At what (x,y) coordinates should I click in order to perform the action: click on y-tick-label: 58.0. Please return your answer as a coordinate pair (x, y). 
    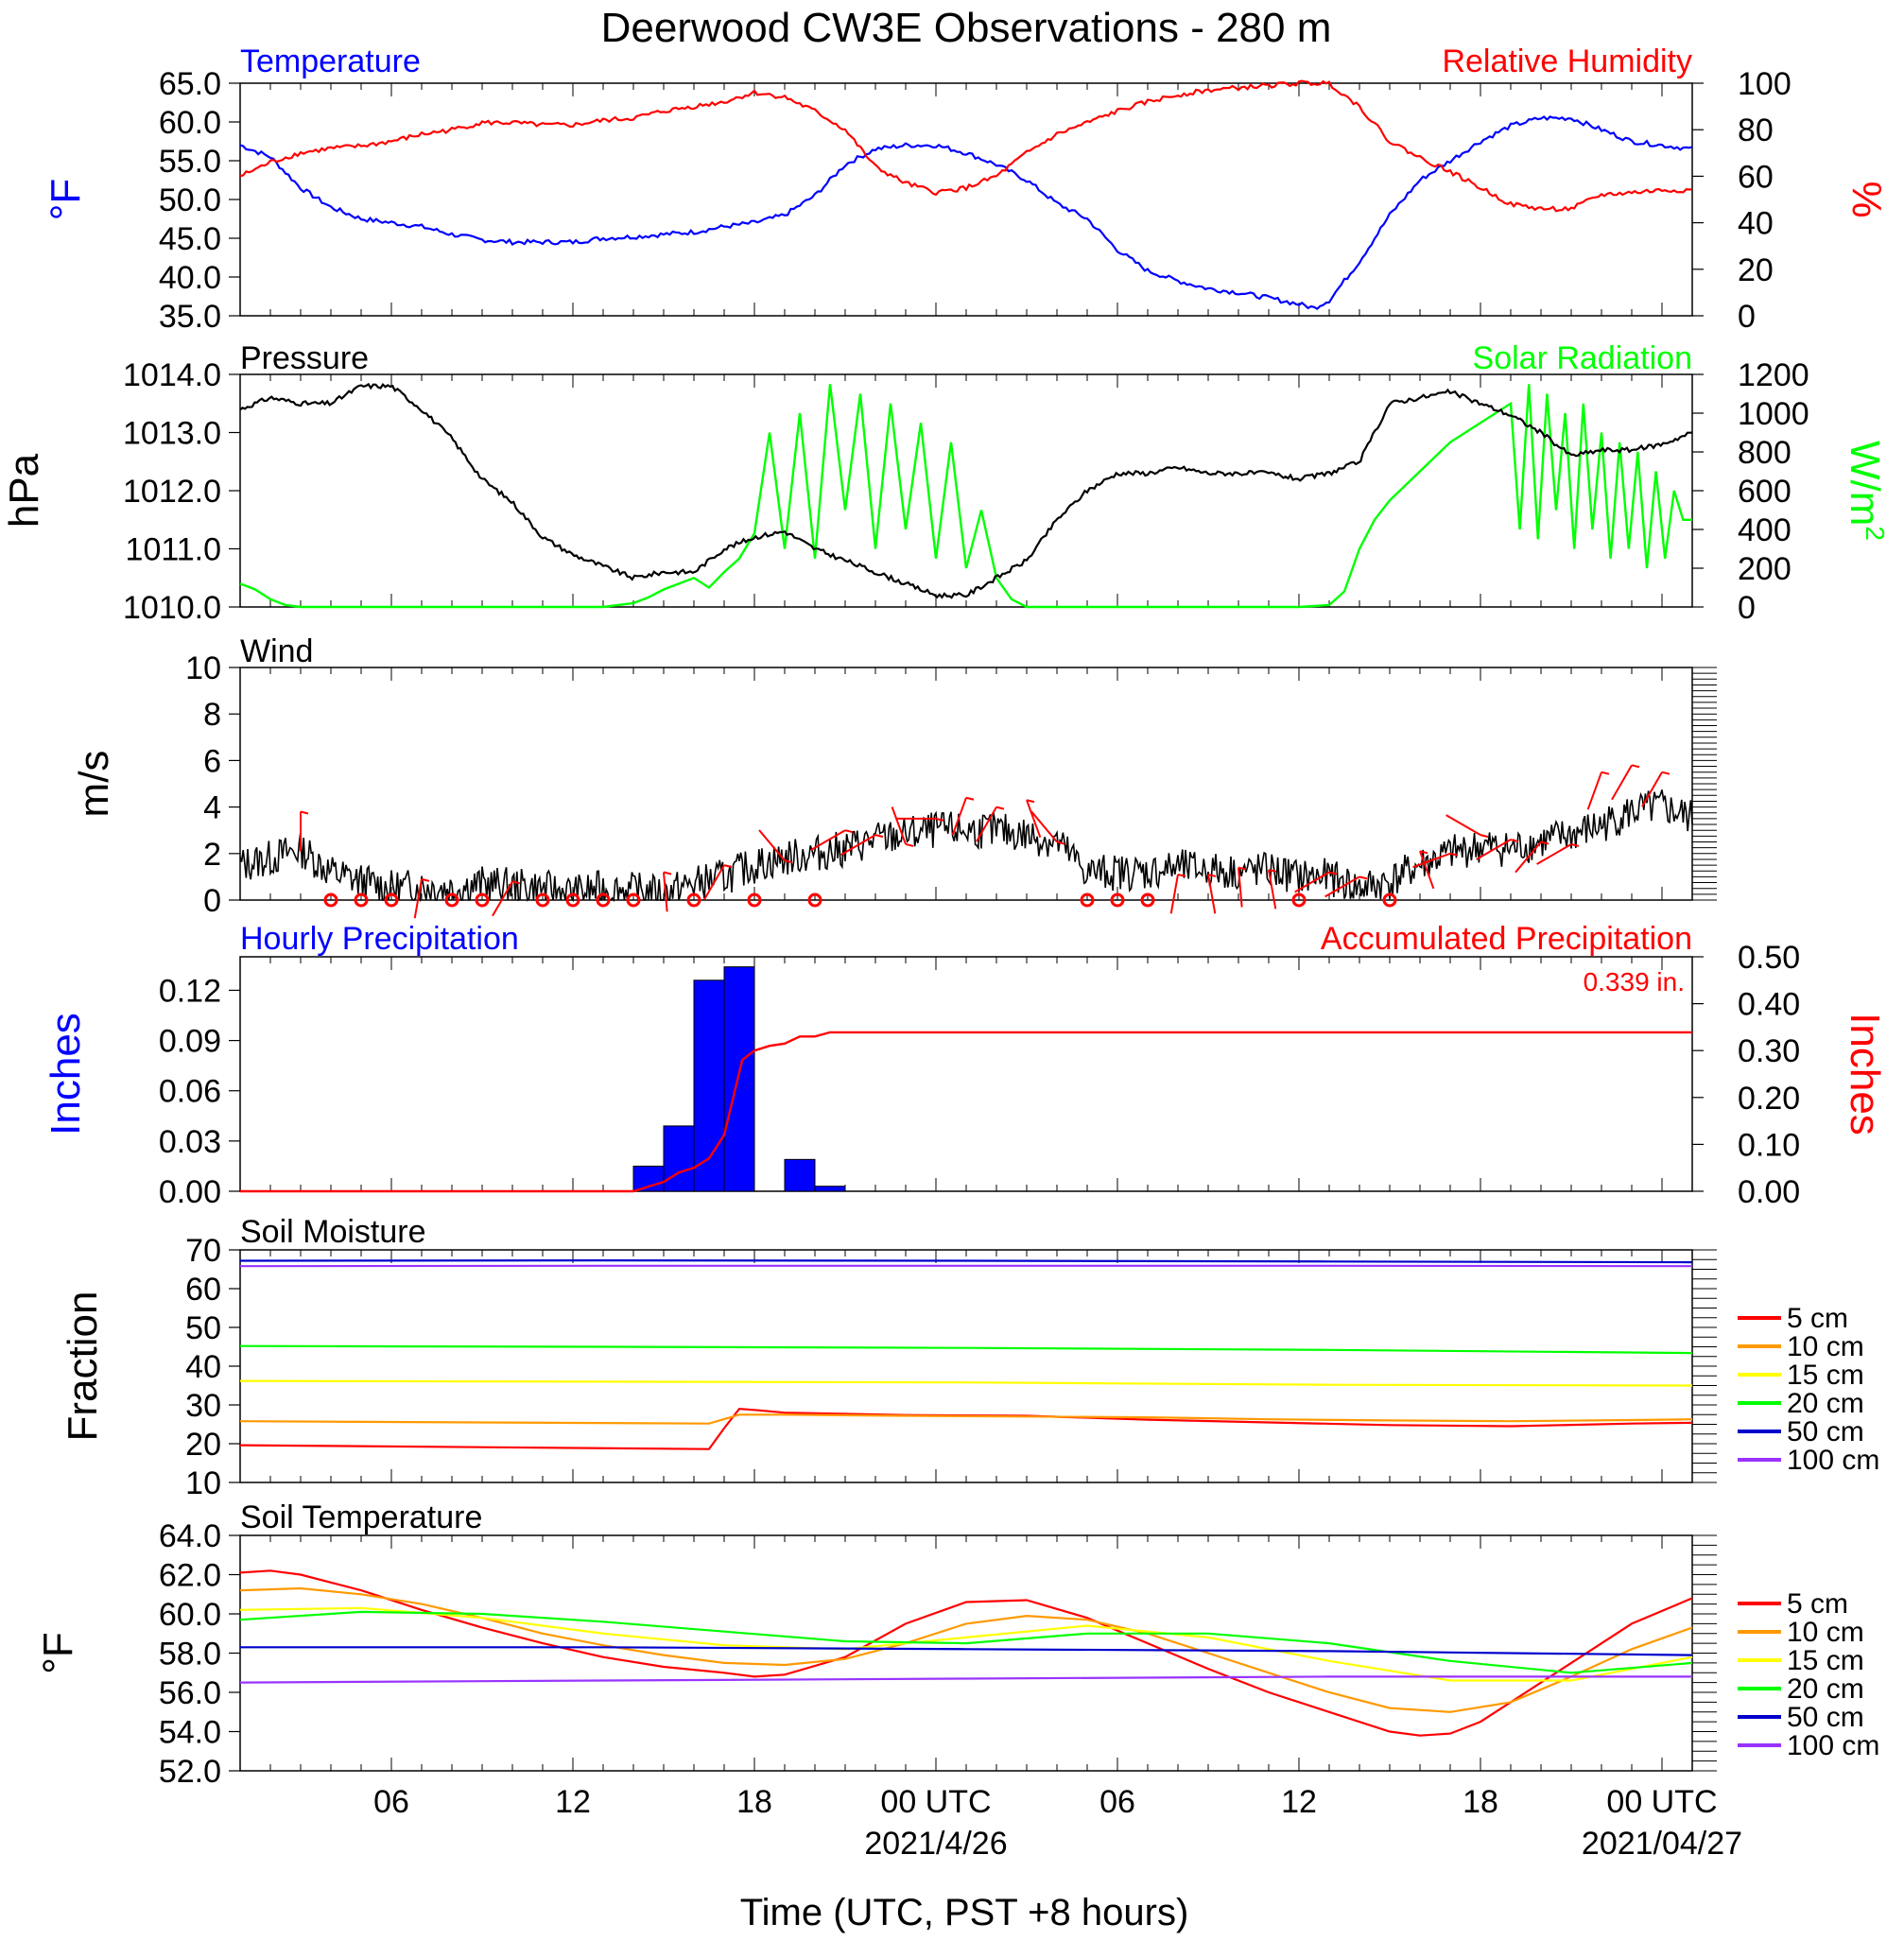
    Looking at the image, I should click on (190, 1655).